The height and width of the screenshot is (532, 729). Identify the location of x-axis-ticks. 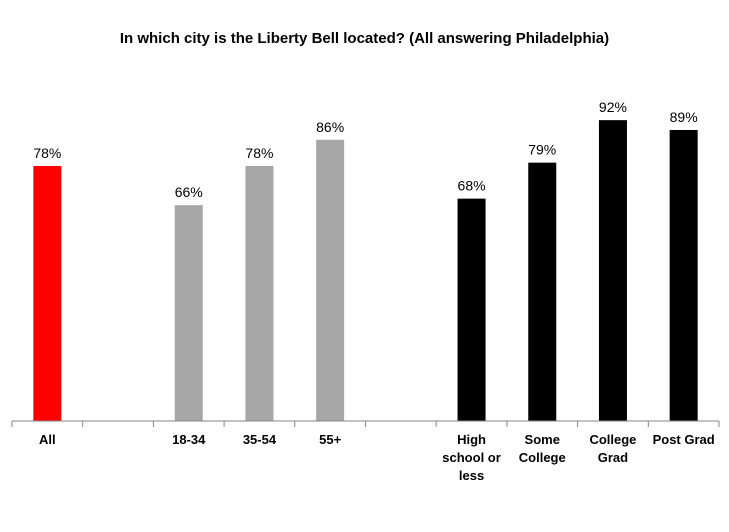
(365, 424).